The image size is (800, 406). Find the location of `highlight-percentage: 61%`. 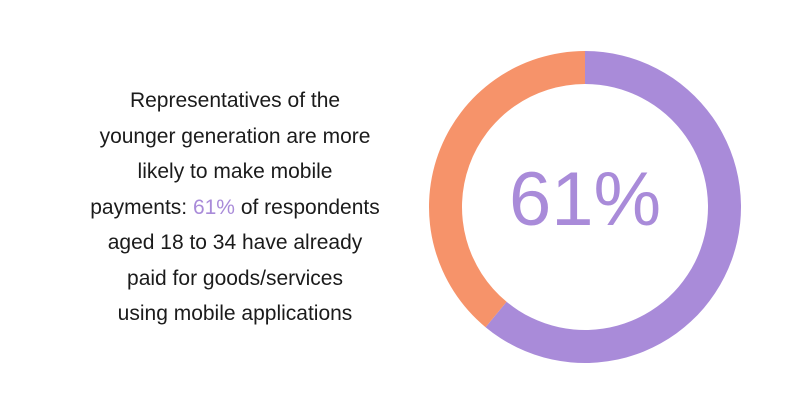

highlight-percentage: 61% is located at coordinates (213, 207).